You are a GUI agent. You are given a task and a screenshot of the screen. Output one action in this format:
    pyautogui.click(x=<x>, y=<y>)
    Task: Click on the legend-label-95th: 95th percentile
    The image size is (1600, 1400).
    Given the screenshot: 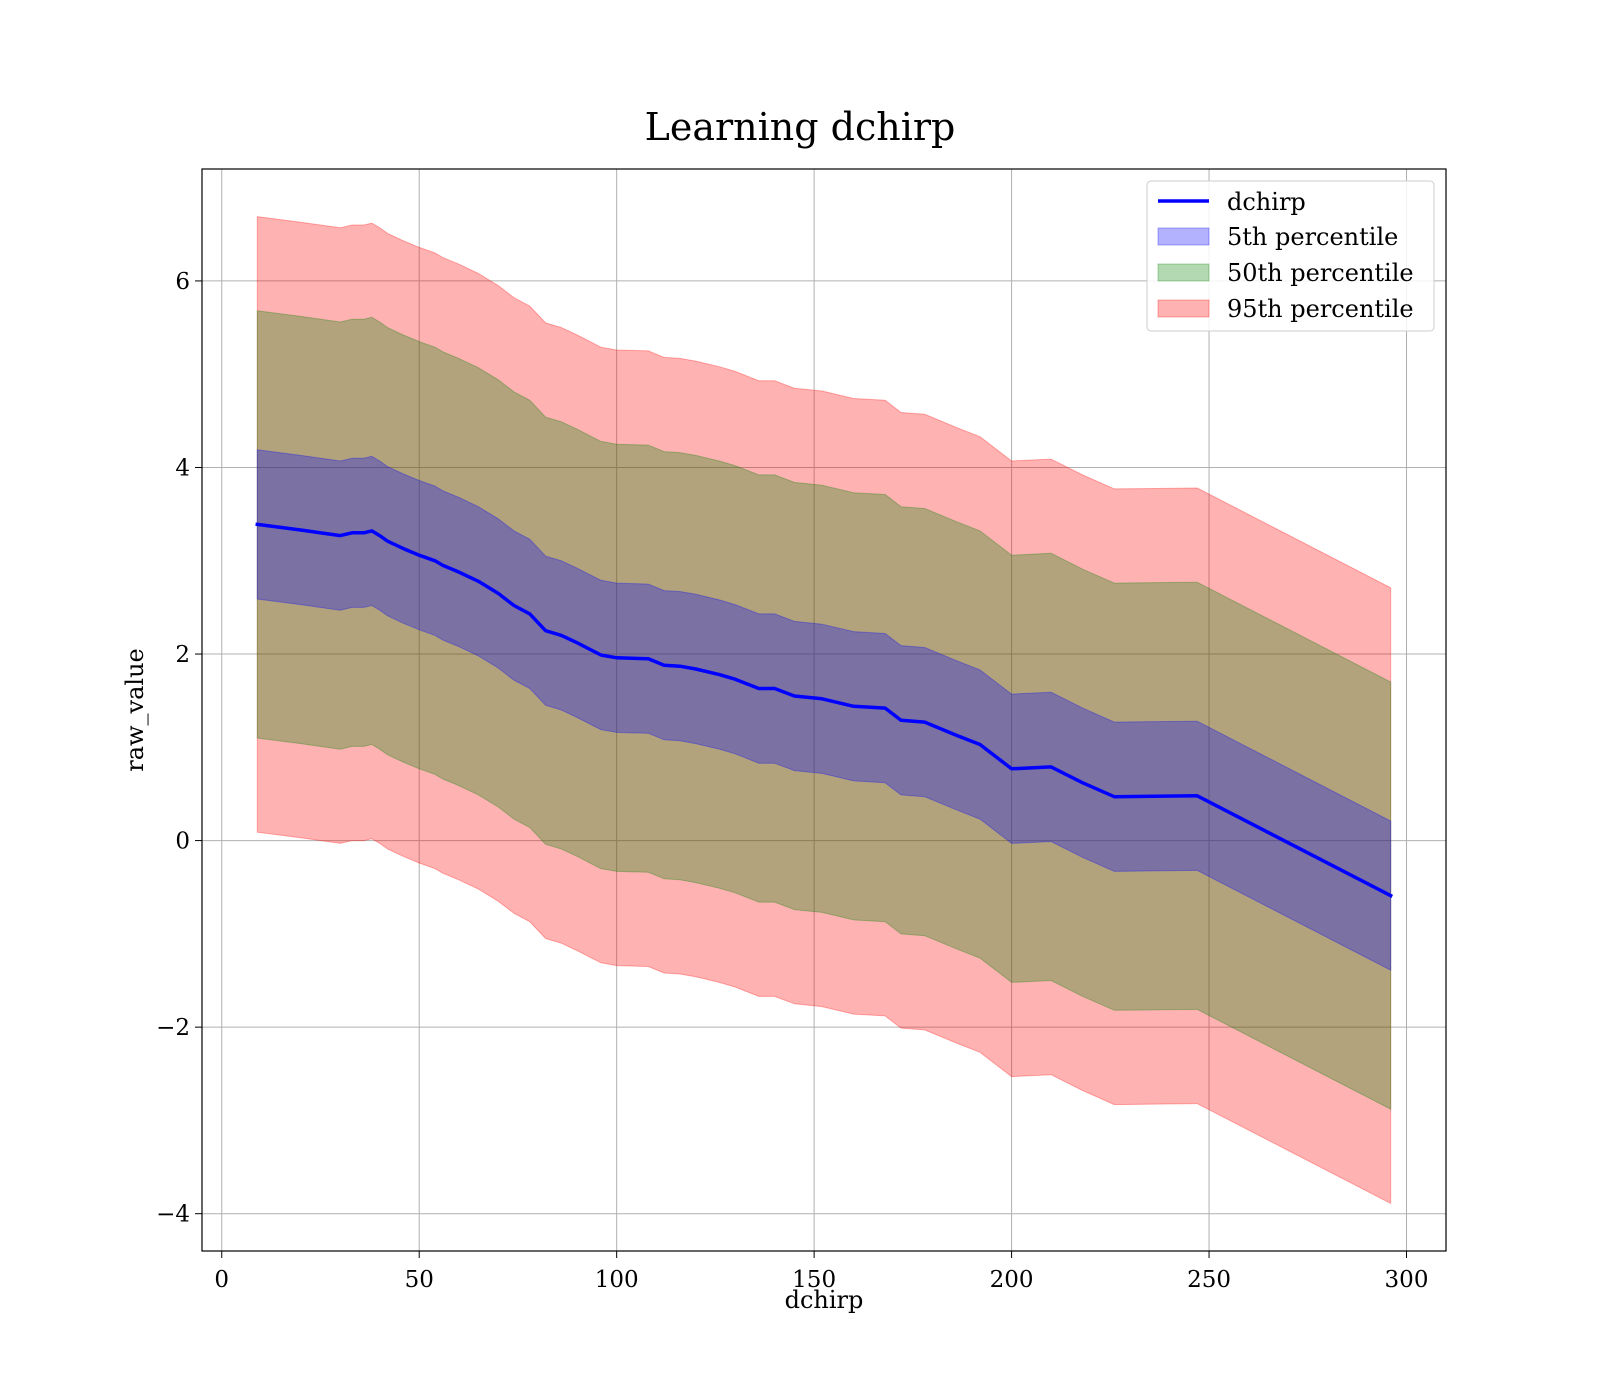 What is the action you would take?
    pyautogui.click(x=1320, y=309)
    